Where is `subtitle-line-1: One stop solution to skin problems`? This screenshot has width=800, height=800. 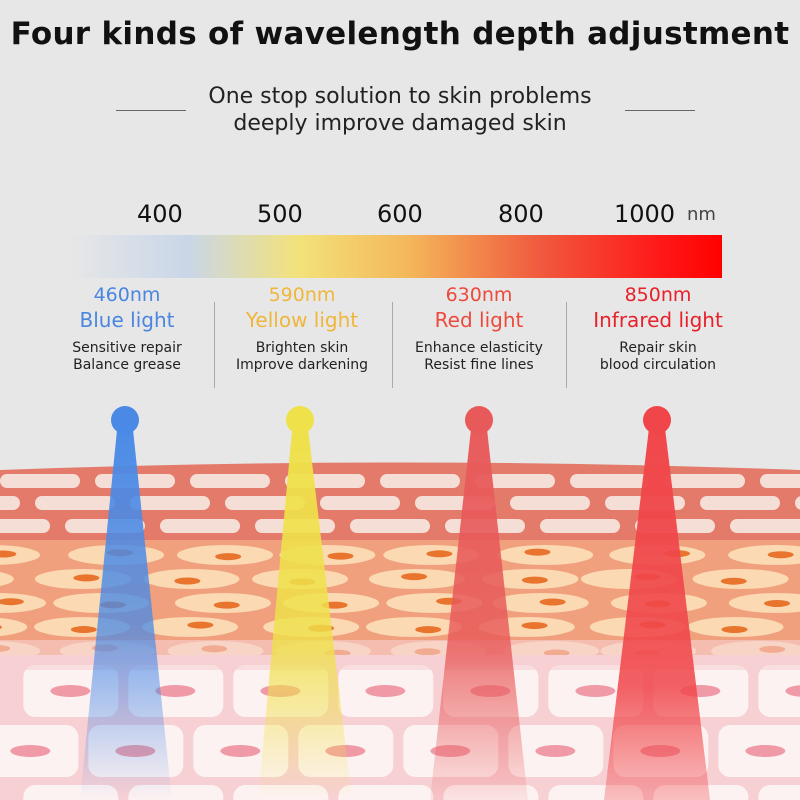
subtitle-line-1: One stop solution to skin problems is located at coordinates (400, 96).